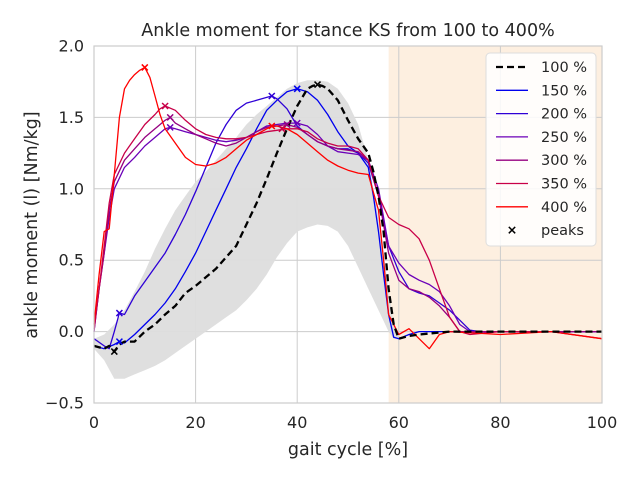  Describe the element at coordinates (564, 115) in the screenshot. I see `legend-label: 200 %` at that location.